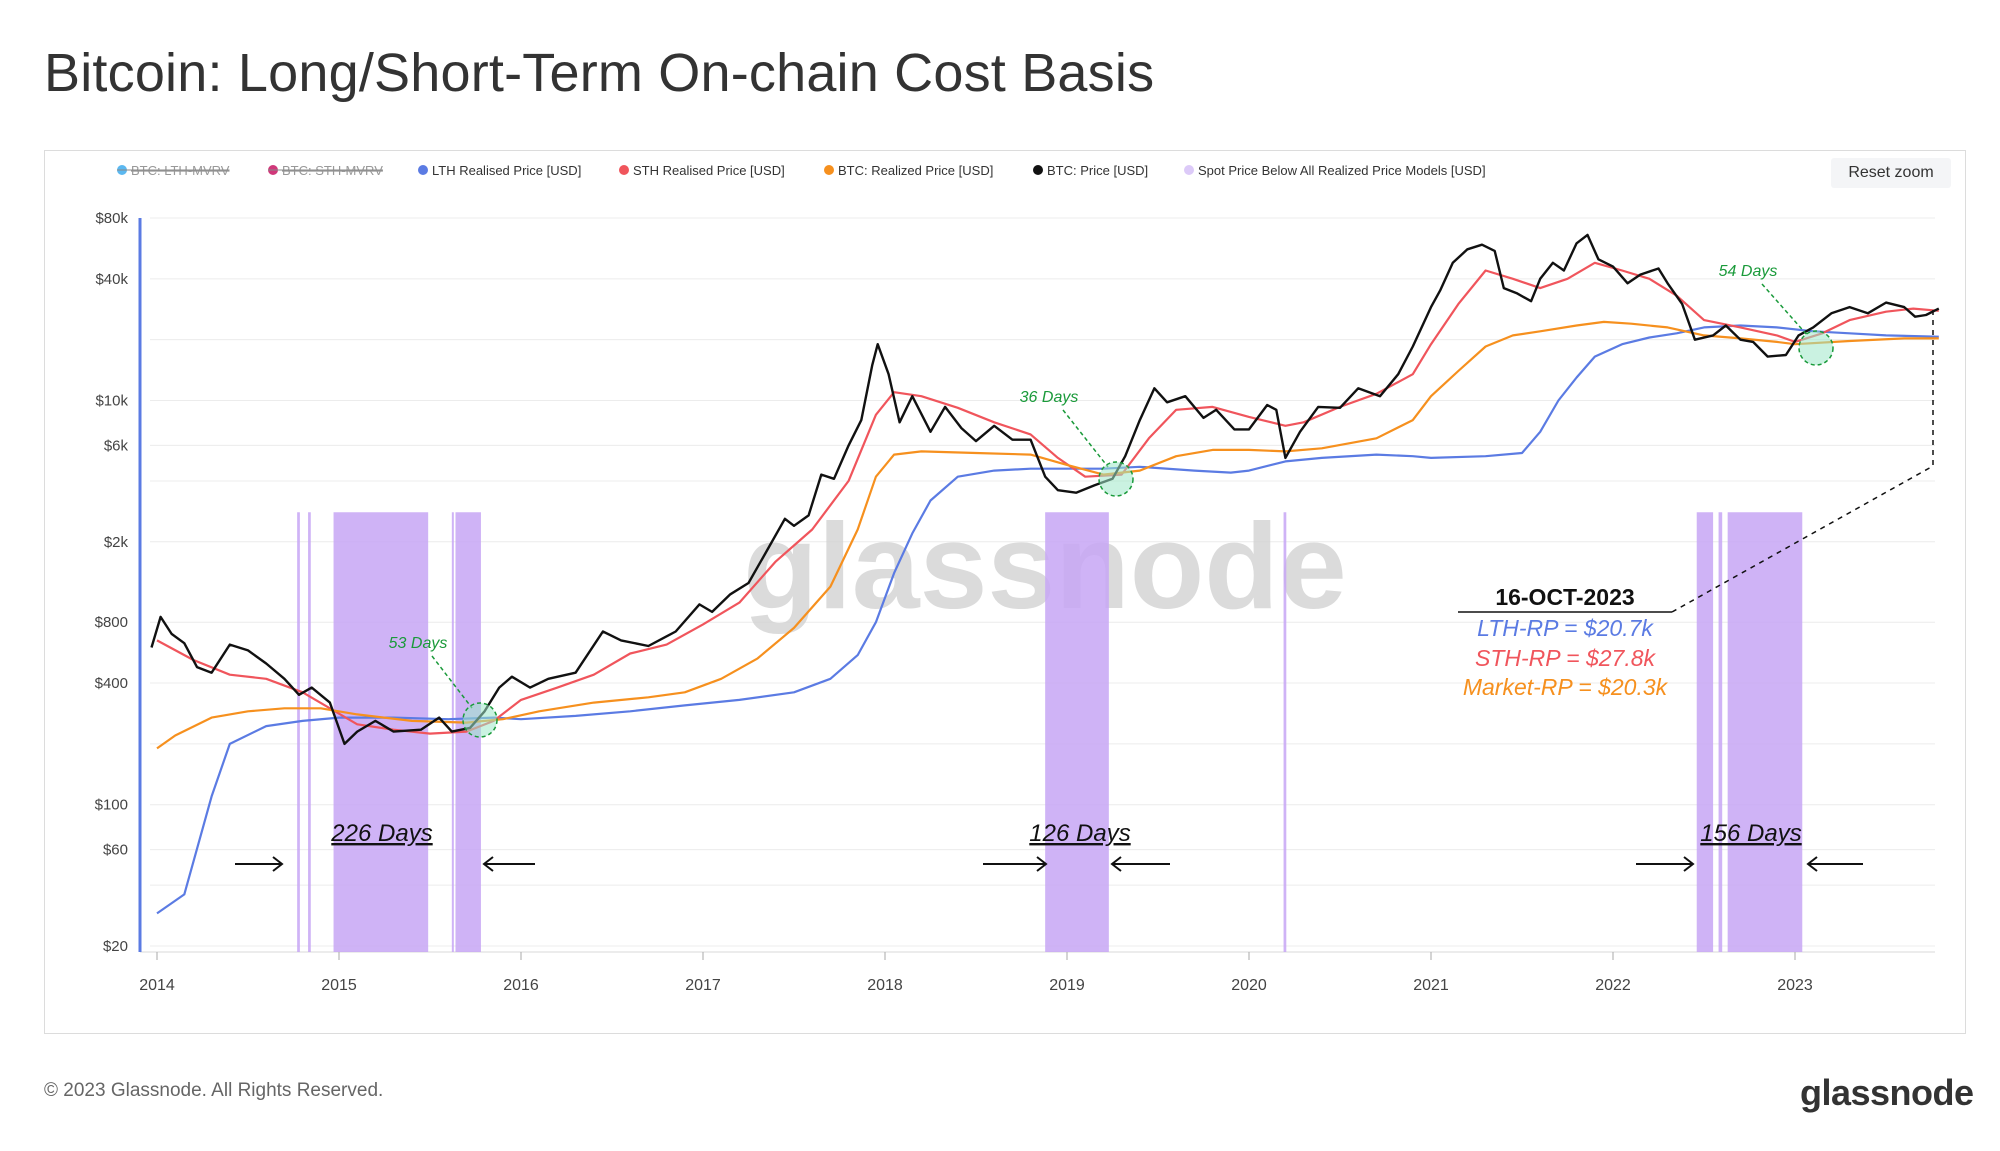  I want to click on legend-label: BTC: Realized Price [USD], so click(915, 170).